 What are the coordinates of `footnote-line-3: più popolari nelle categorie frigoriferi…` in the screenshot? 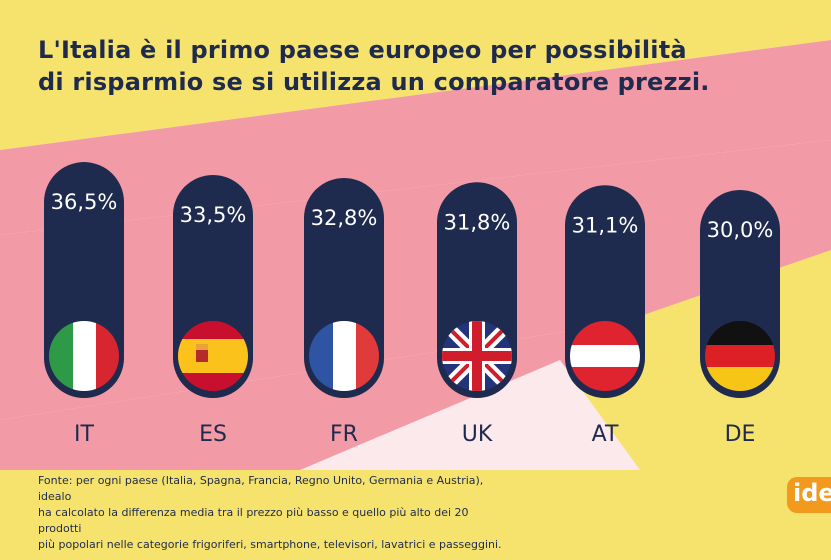 It's located at (270, 544).